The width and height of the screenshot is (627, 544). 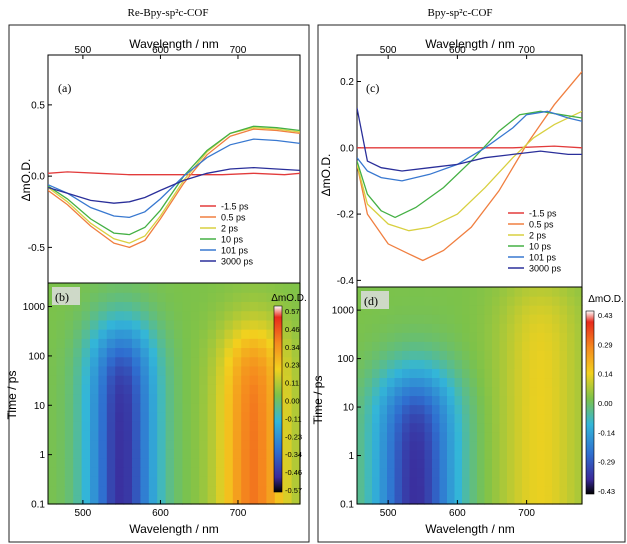 I want to click on xtick-label-d-2: 700, so click(x=526, y=513).